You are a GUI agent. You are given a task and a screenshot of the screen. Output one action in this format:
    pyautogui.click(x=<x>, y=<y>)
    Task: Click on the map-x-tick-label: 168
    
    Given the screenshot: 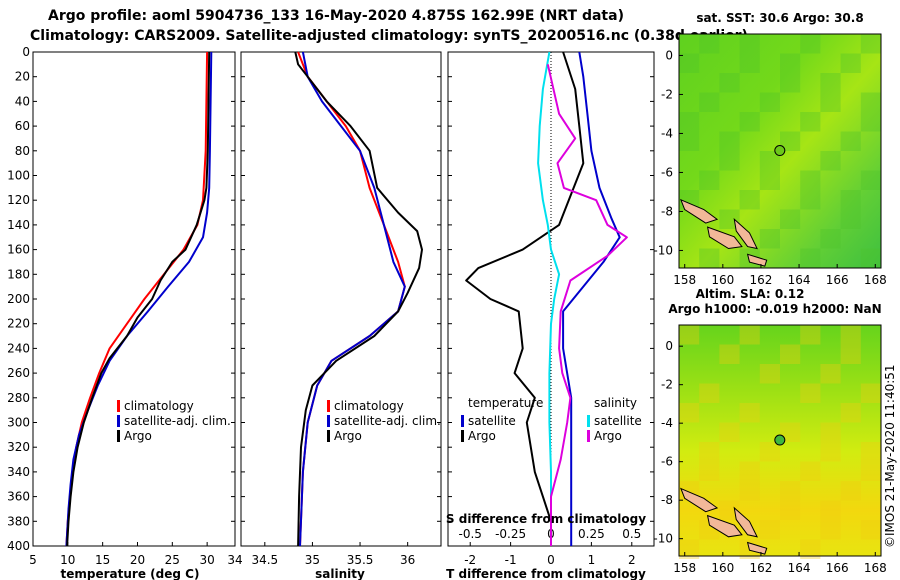 What is the action you would take?
    pyautogui.click(x=875, y=280)
    